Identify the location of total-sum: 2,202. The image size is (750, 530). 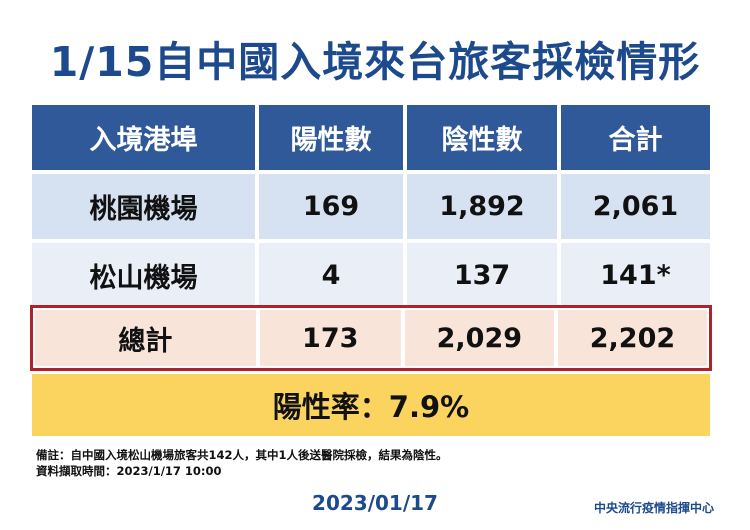
(632, 338).